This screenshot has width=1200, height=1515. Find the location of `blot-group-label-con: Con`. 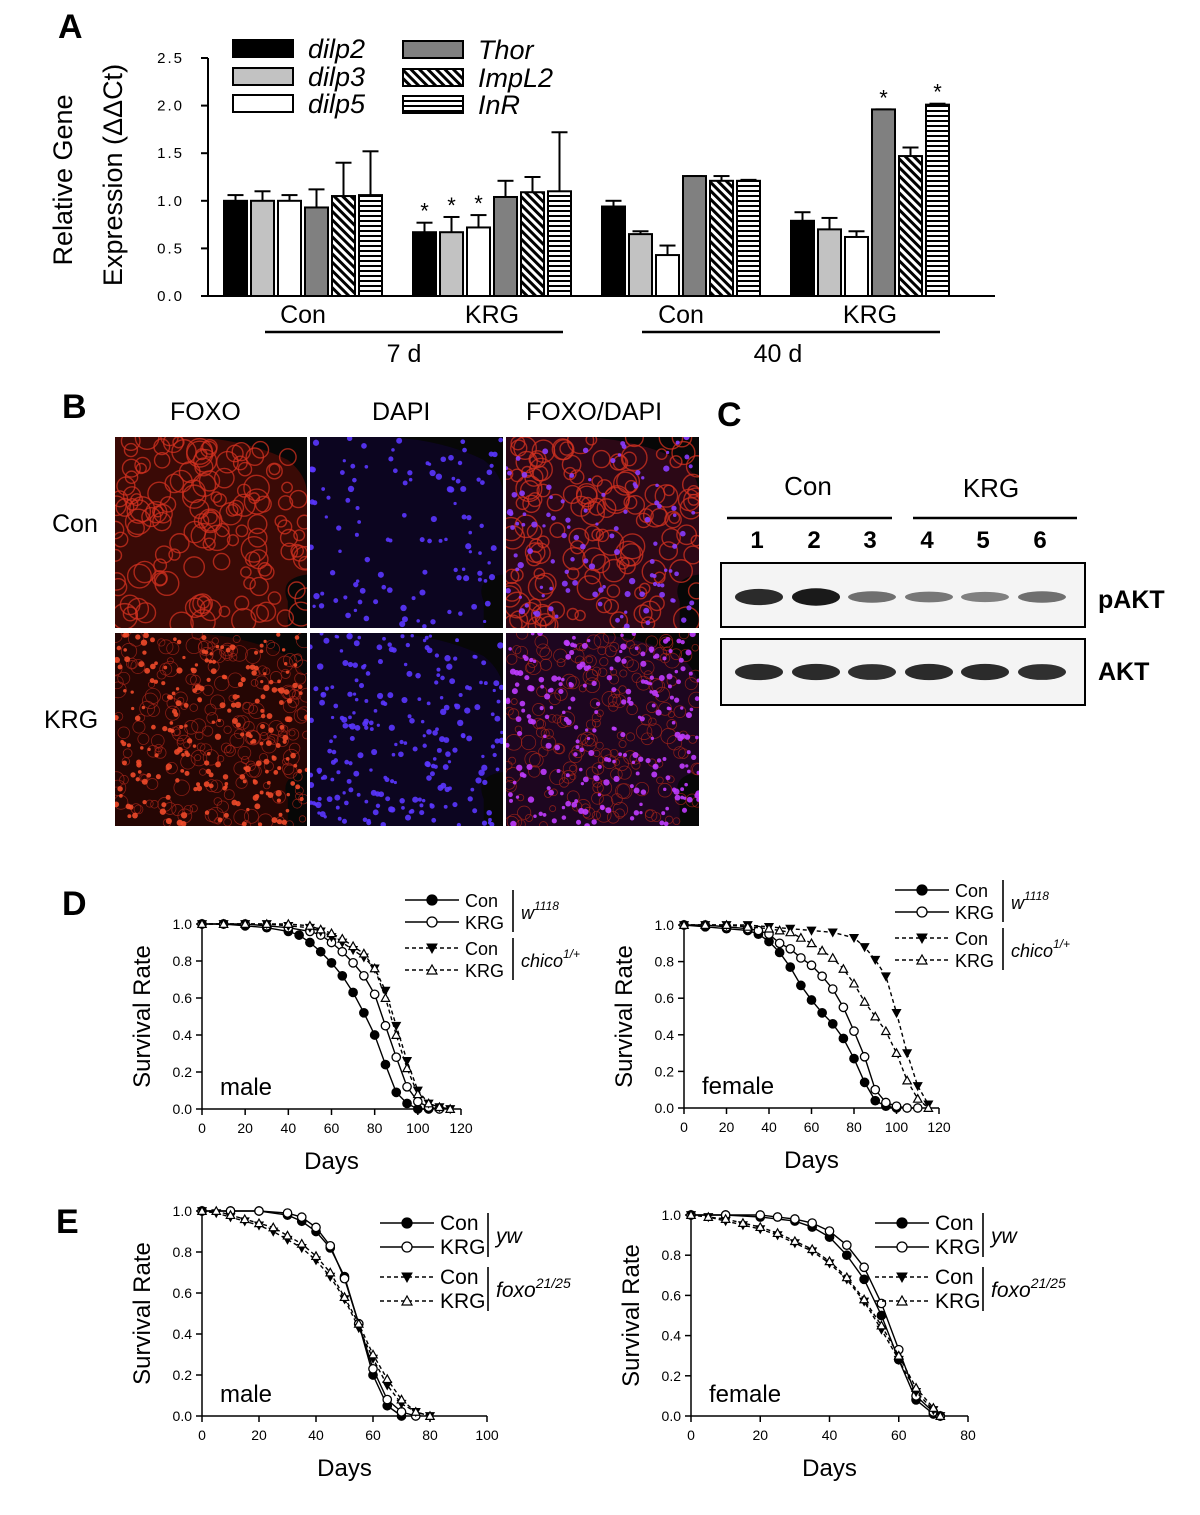

blot-group-label-con: Con is located at coordinates (808, 486).